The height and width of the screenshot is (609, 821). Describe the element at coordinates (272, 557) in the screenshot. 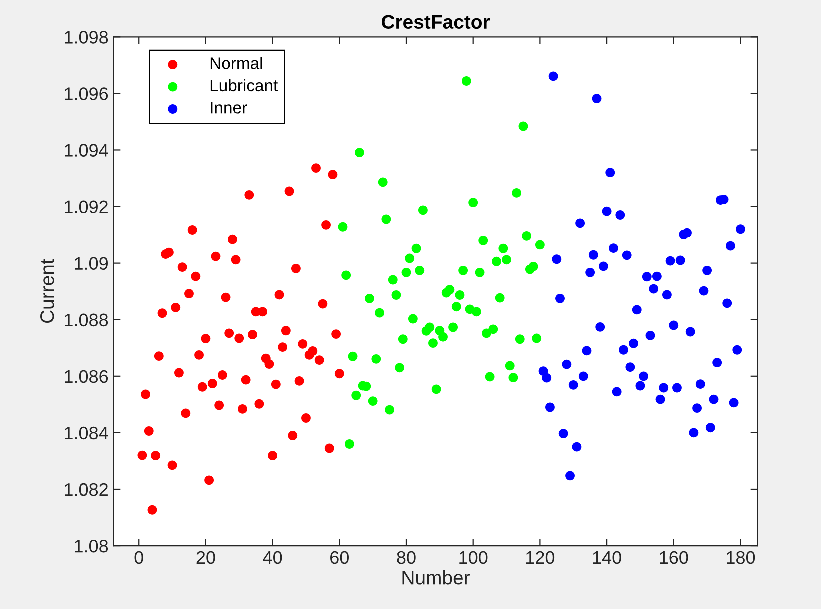

I see `x-tick-label: 40` at that location.